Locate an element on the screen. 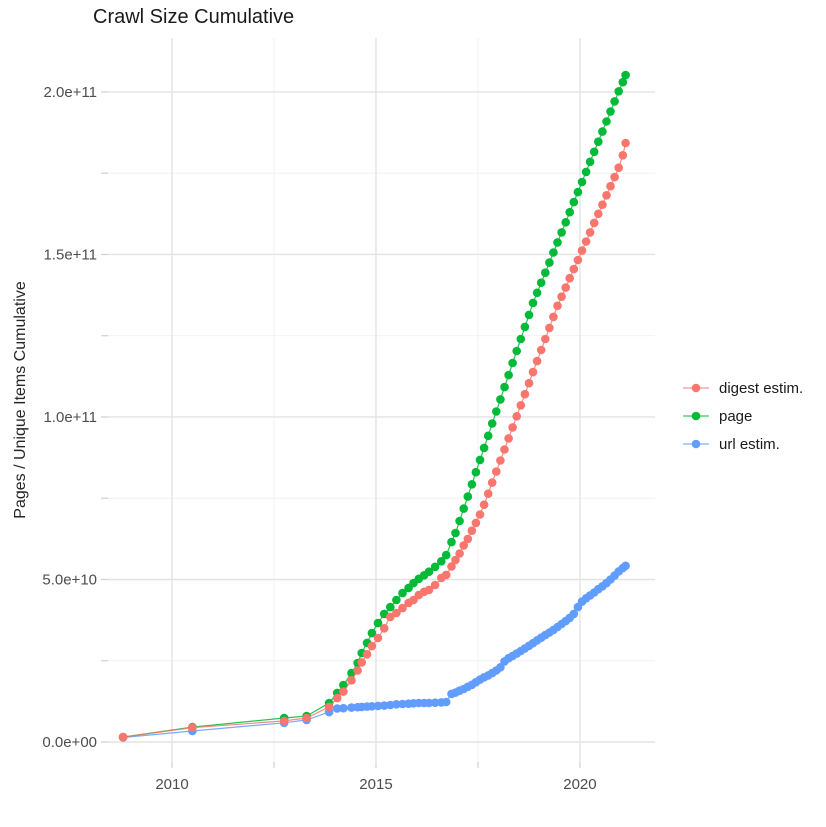  chart-title: Crawl Size Cumulative is located at coordinates (194, 17).